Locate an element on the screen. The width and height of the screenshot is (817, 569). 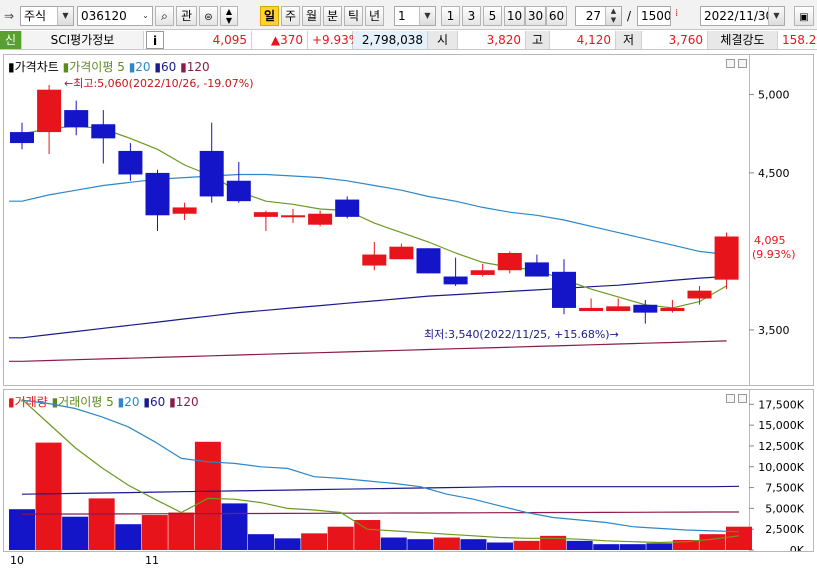
interval-3-button: 3 is located at coordinates (471, 16).